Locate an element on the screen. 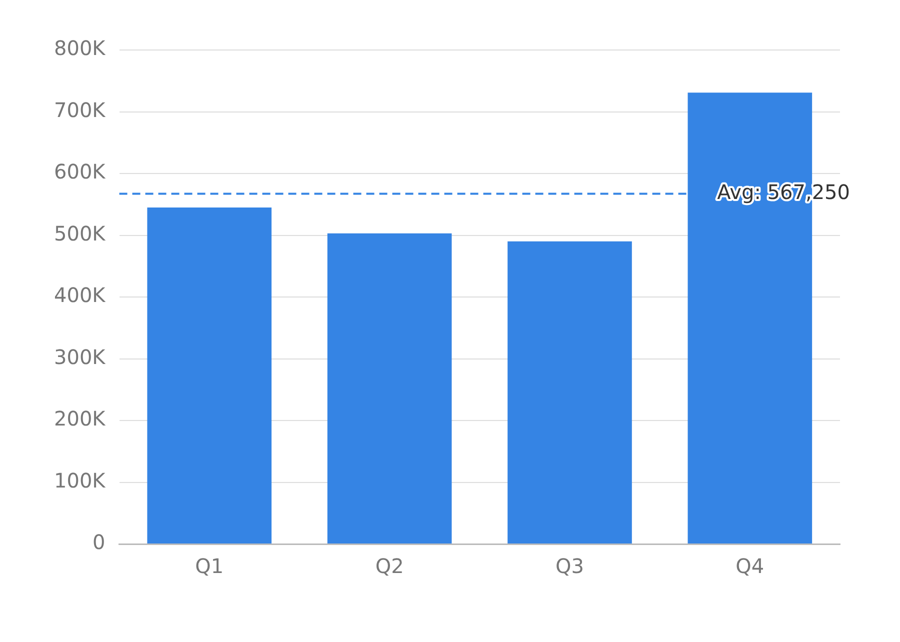 This screenshot has height=642, width=900. y-tick-label: 0 is located at coordinates (99, 542).